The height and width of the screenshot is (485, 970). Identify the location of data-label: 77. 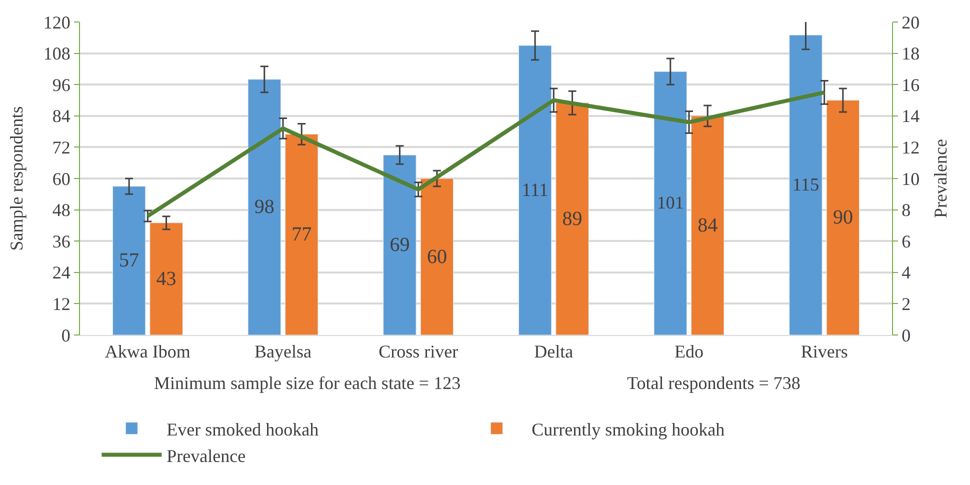
(302, 235).